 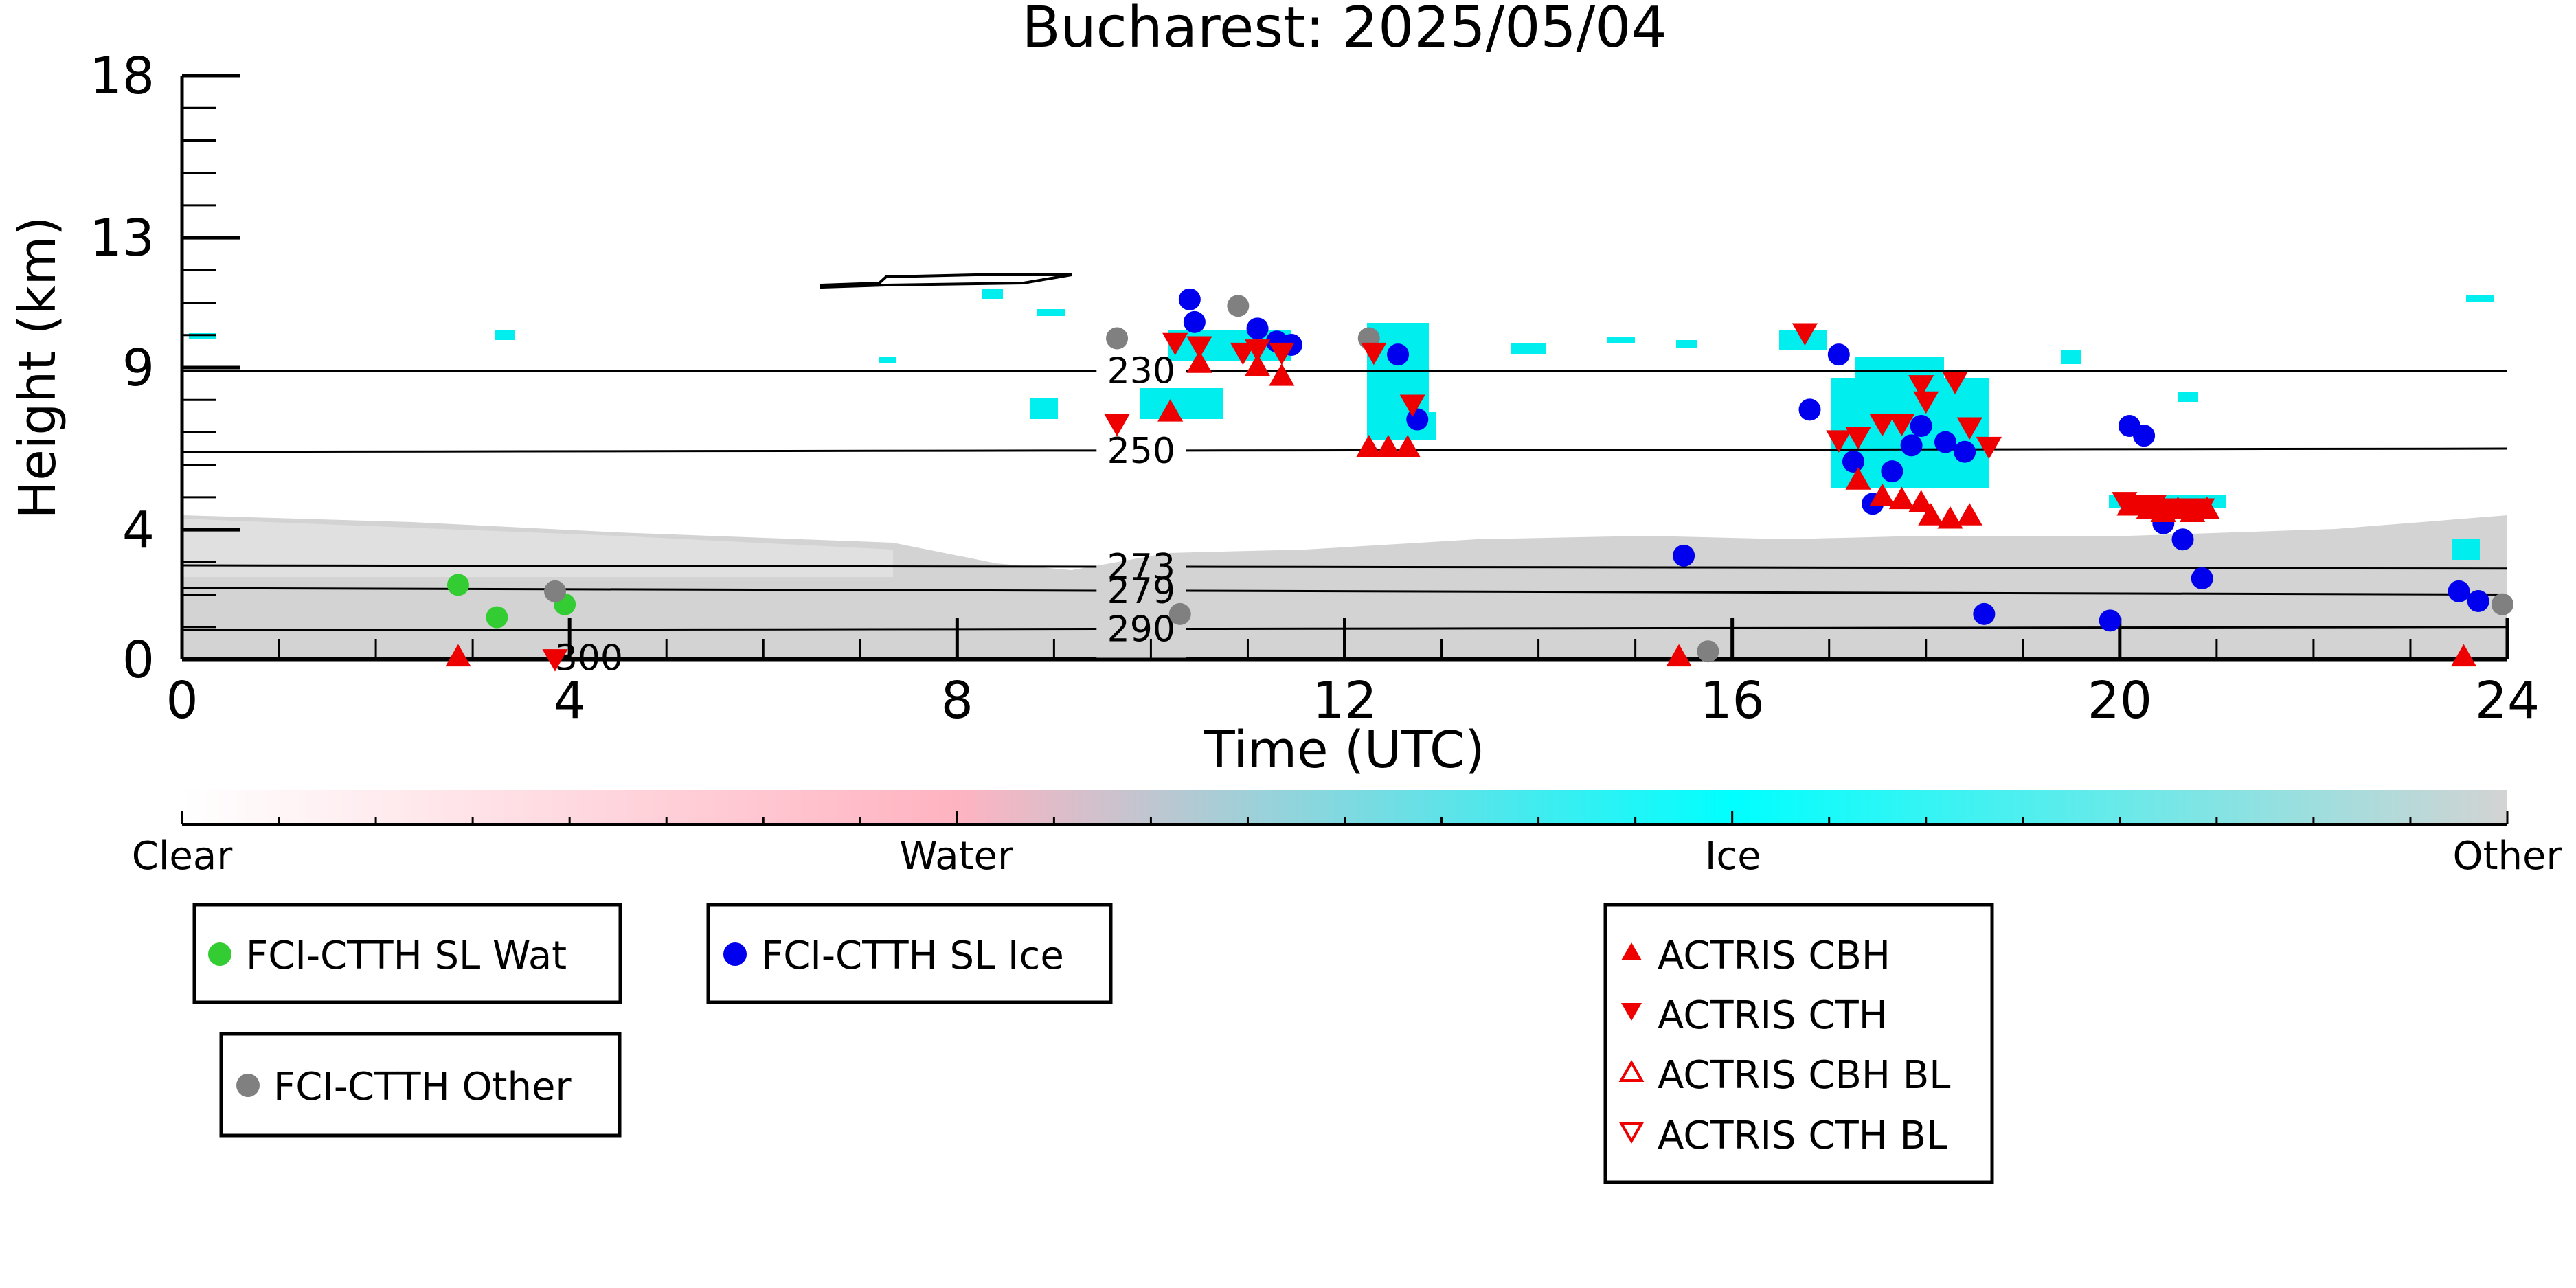 I want to click on legend-cth-label: ACTRIS CTH, so click(x=1773, y=1015).